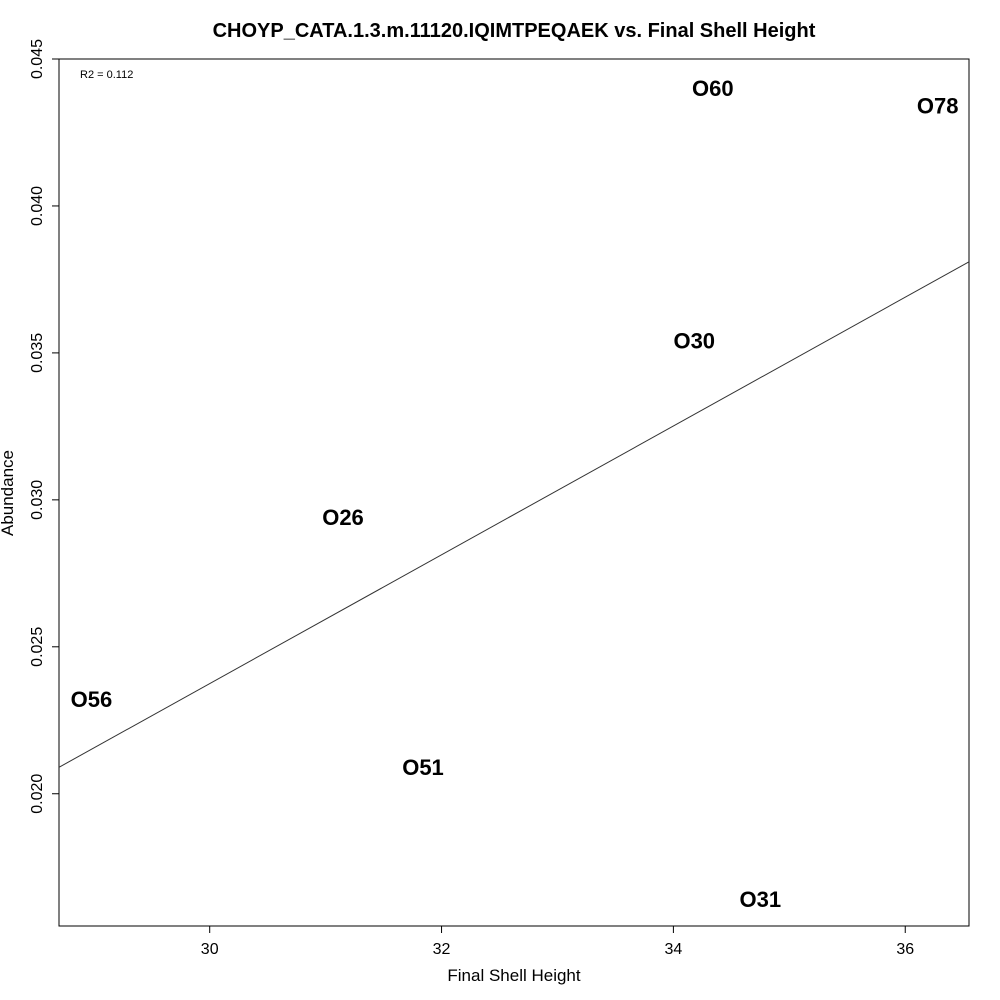 The width and height of the screenshot is (1000, 1000). What do you see at coordinates (106, 75) in the screenshot?
I see `r2-annotation: R2 = 0.112` at bounding box center [106, 75].